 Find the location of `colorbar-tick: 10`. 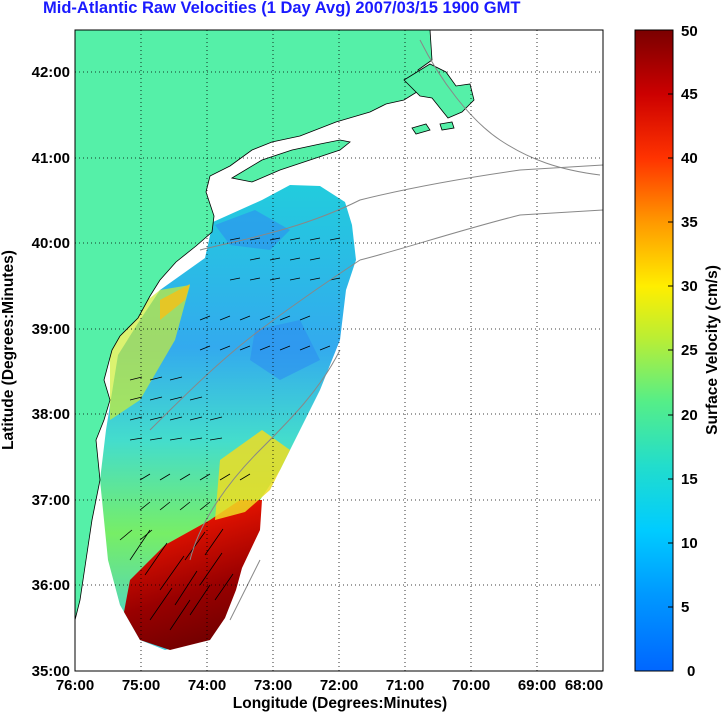

colorbar-tick: 10 is located at coordinates (689, 543).